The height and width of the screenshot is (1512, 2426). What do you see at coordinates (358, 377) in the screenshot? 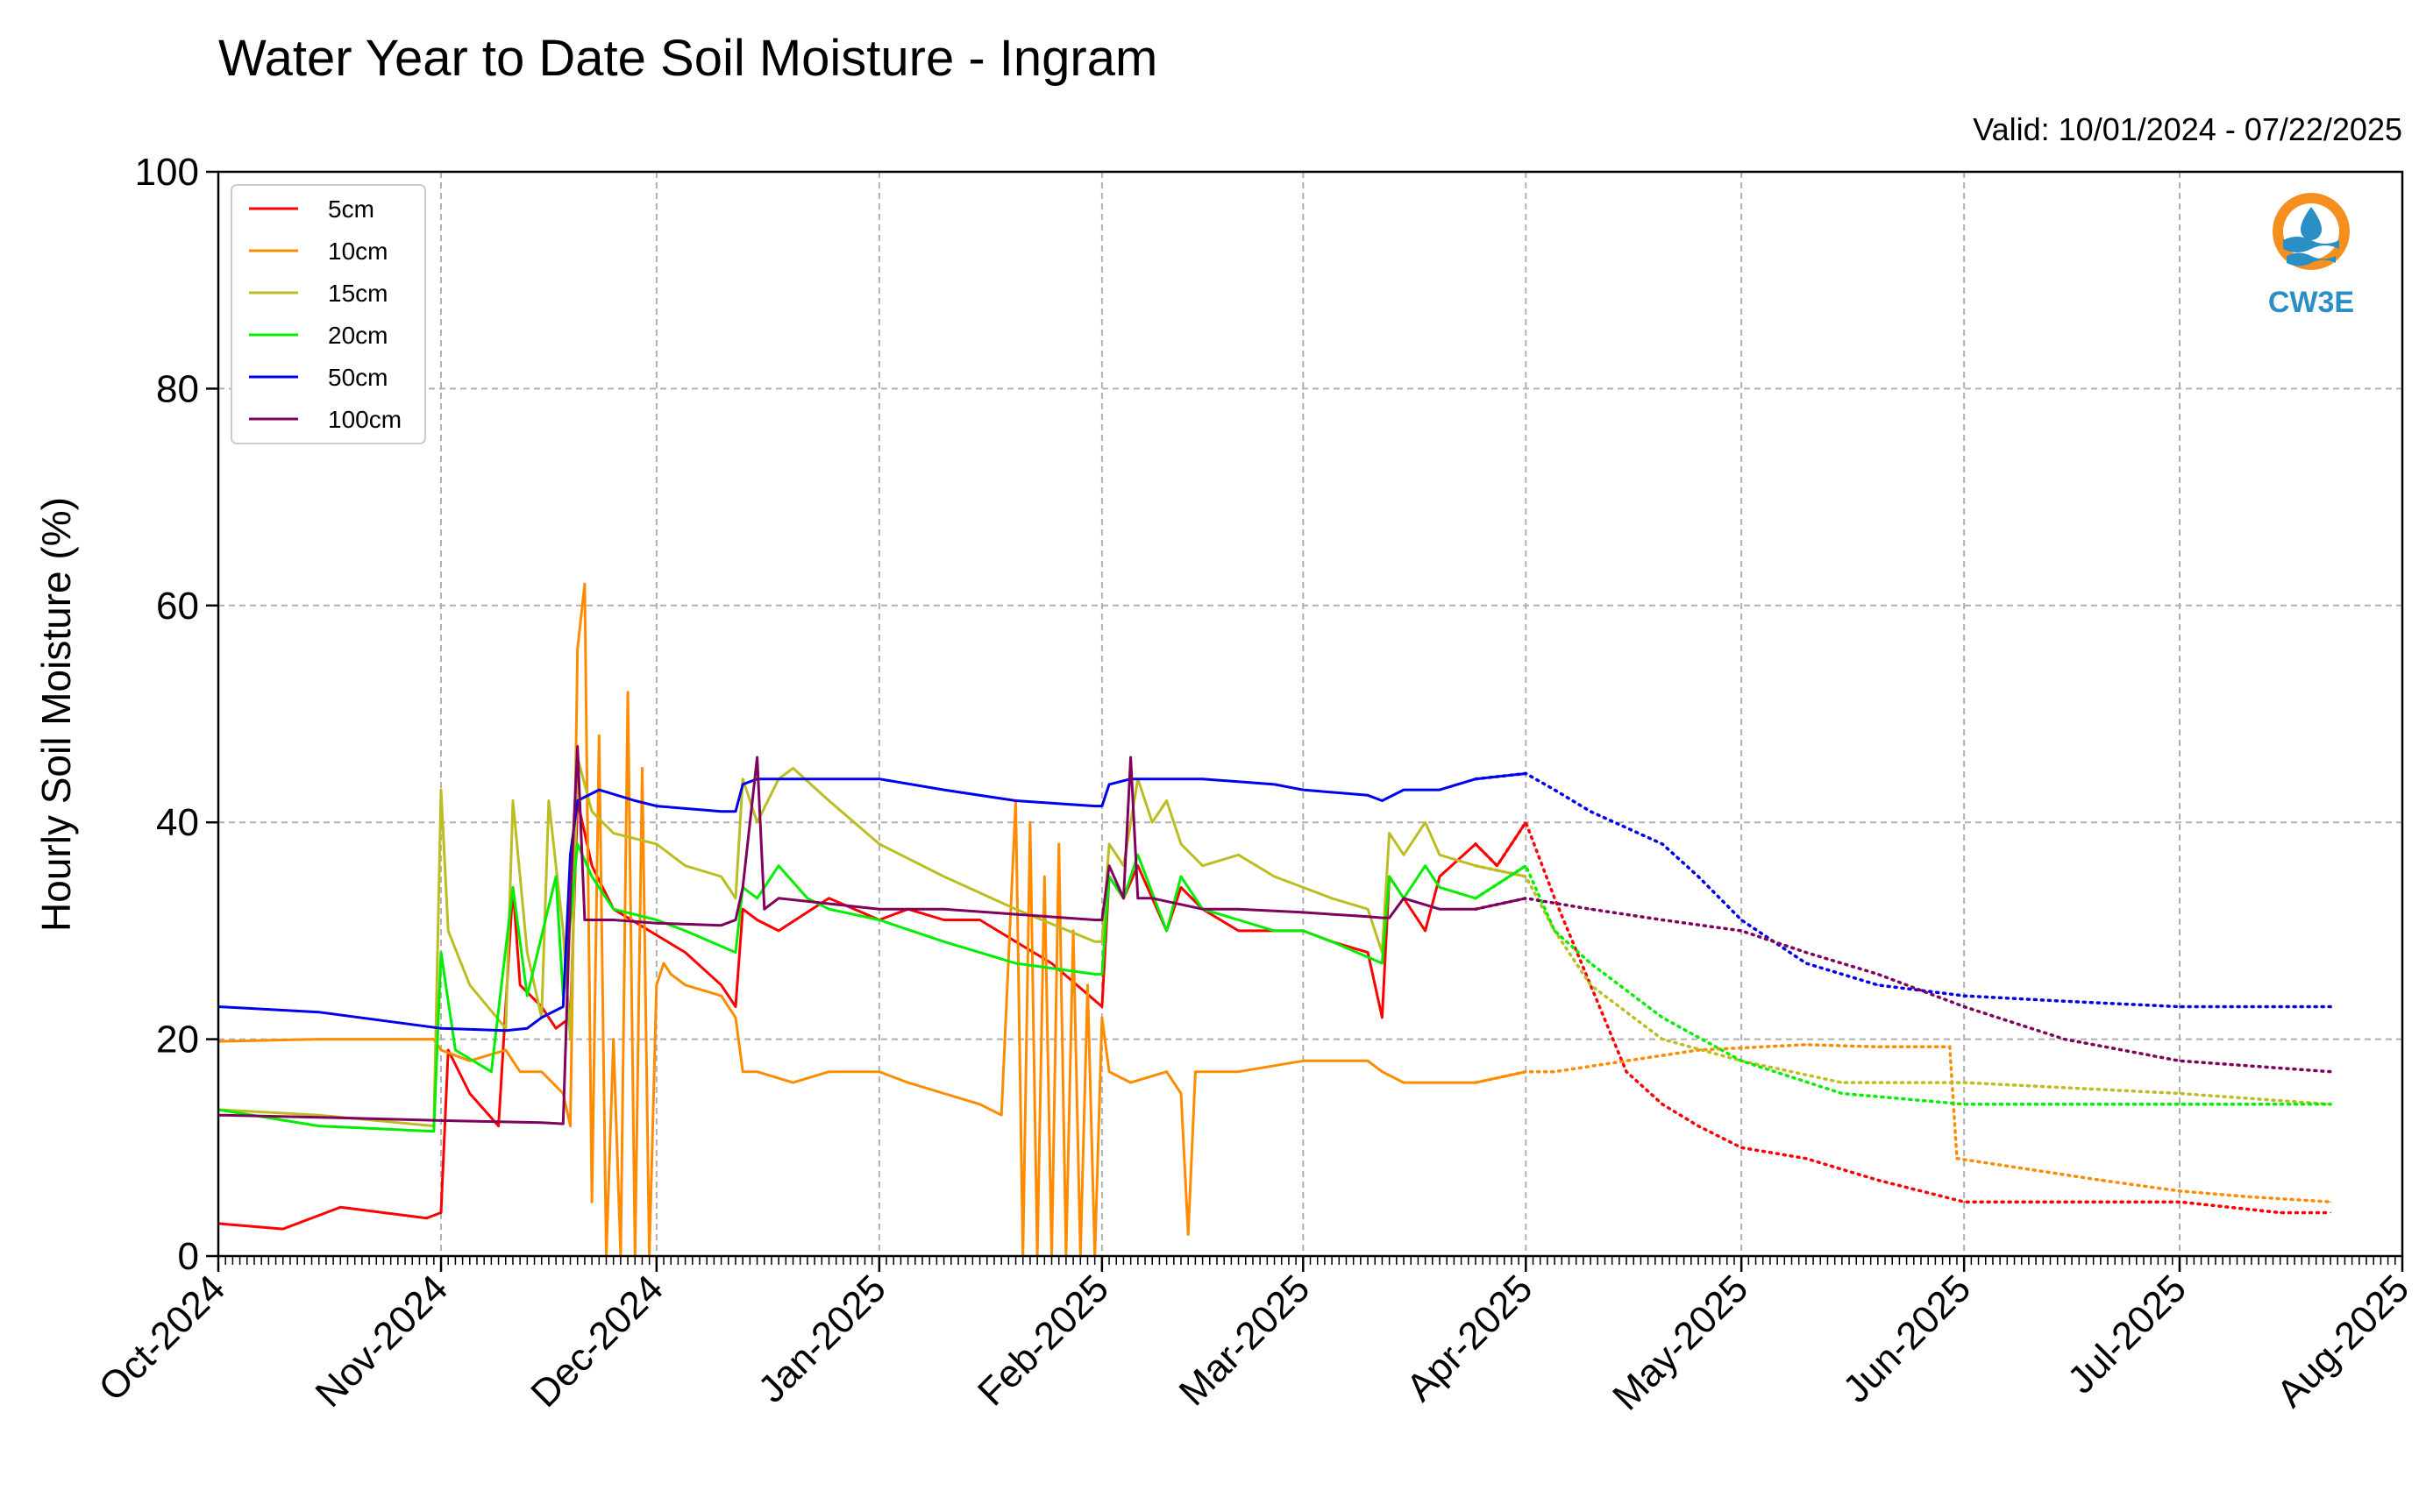
I see `legend-label: 50cm` at bounding box center [358, 377].